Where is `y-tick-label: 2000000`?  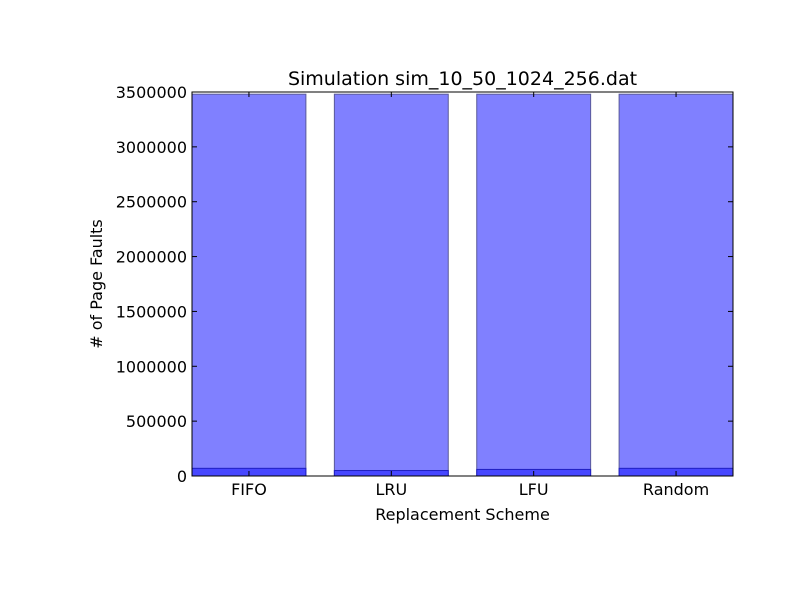
y-tick-label: 2000000 is located at coordinates (151, 257).